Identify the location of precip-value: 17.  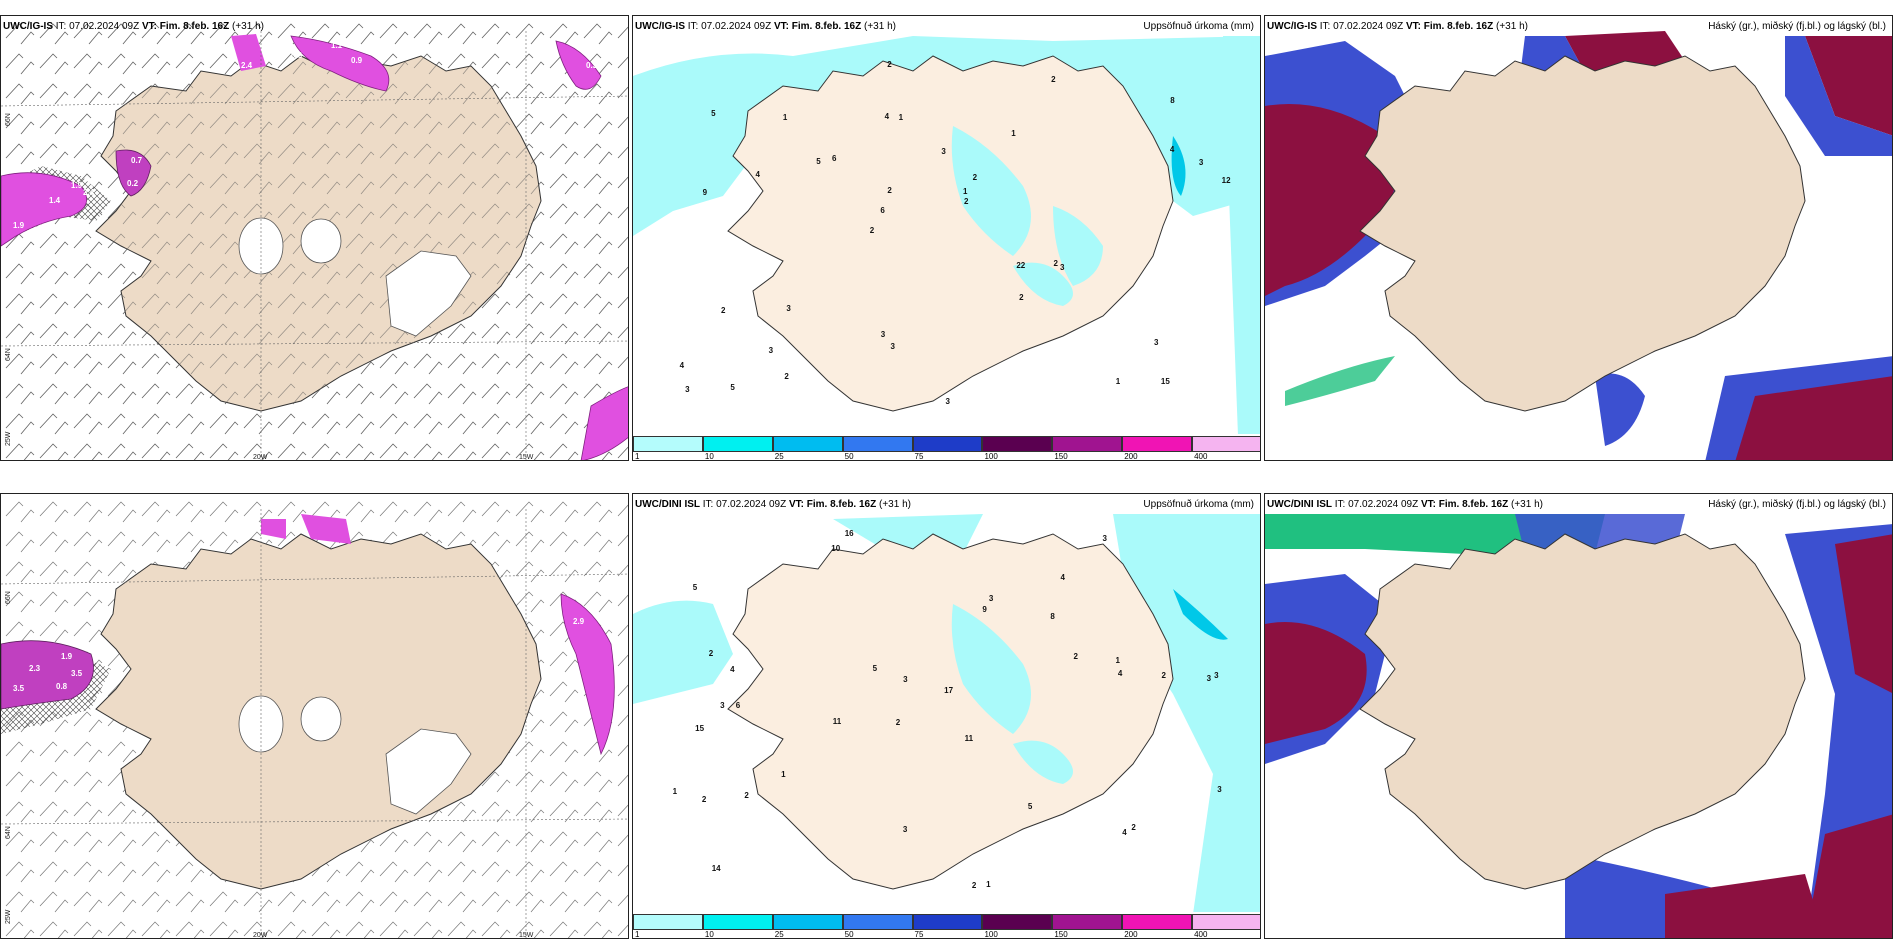
(949, 691).